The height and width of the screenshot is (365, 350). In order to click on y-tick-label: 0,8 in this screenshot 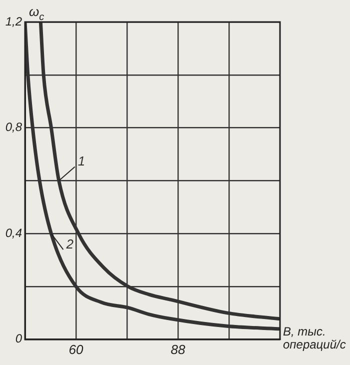, I will do `click(13, 127)`.